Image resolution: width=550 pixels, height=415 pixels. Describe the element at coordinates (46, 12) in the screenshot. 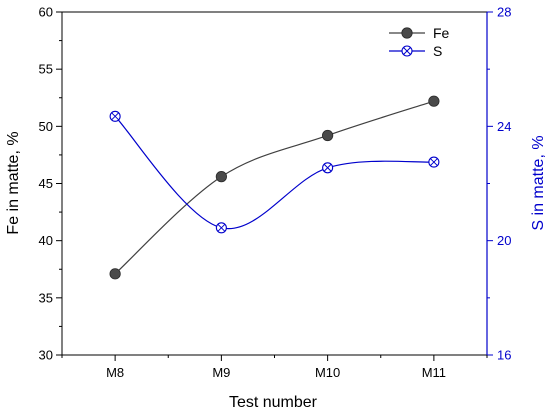

I see `y-left-tick-label: 60` at that location.